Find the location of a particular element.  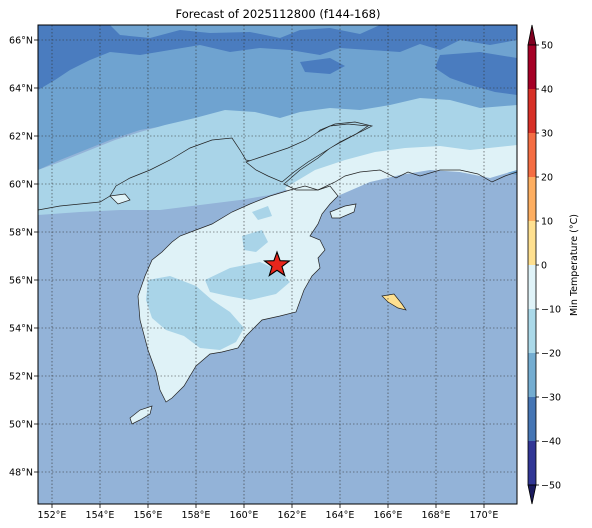

colorbar-tick-label: 20 is located at coordinates (547, 178).